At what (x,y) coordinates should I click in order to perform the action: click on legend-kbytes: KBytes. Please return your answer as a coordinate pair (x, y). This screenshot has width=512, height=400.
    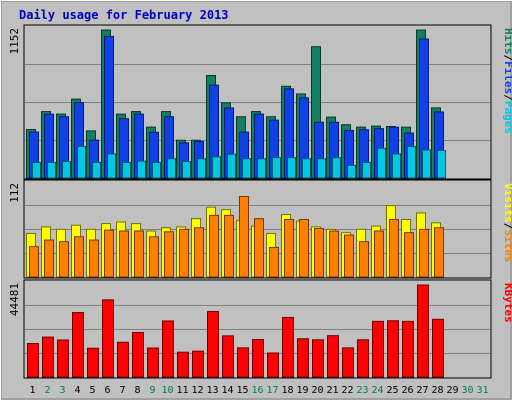
    Looking at the image, I should click on (507, 303).